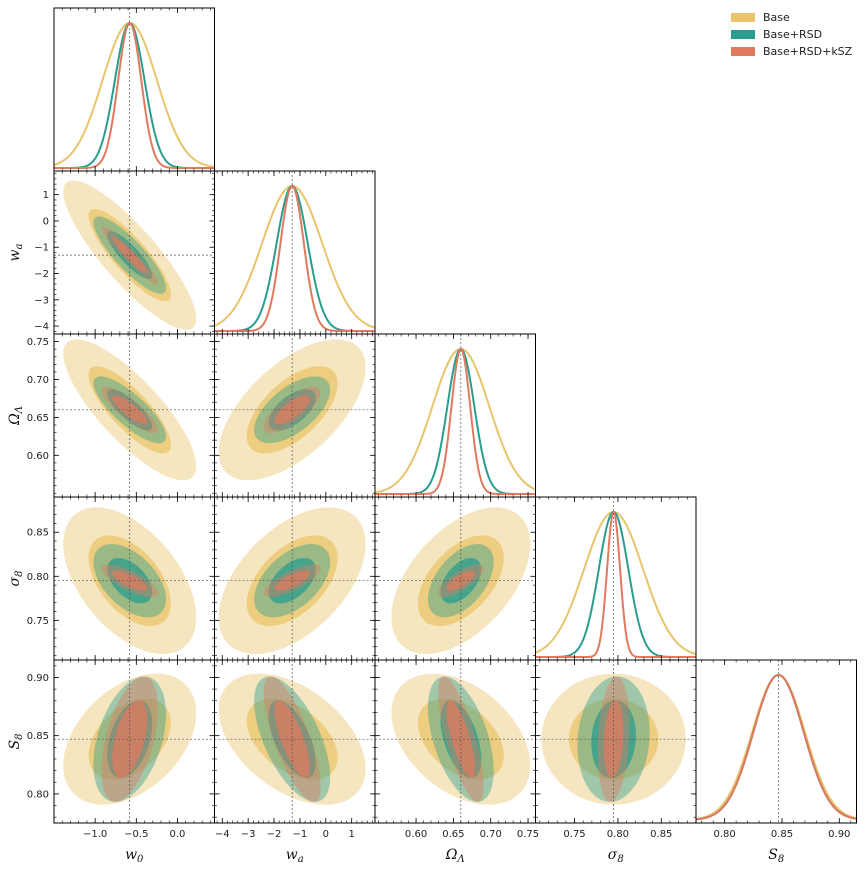 The height and width of the screenshot is (869, 867). I want to click on legend-item-base-rsd-ksz: Base+RSD+kSZ, so click(791, 51).